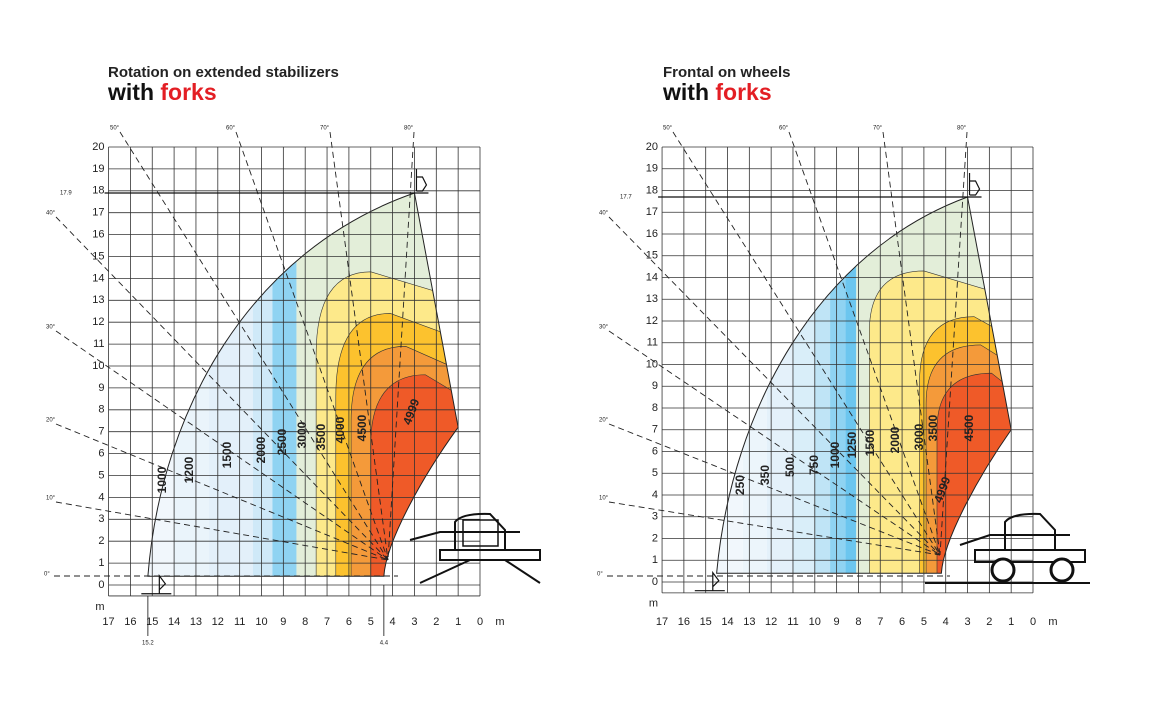 Image resolution: width=1159 pixels, height=709 pixels. What do you see at coordinates (924, 622) in the screenshot?
I see `x-tick-label: 5` at bounding box center [924, 622].